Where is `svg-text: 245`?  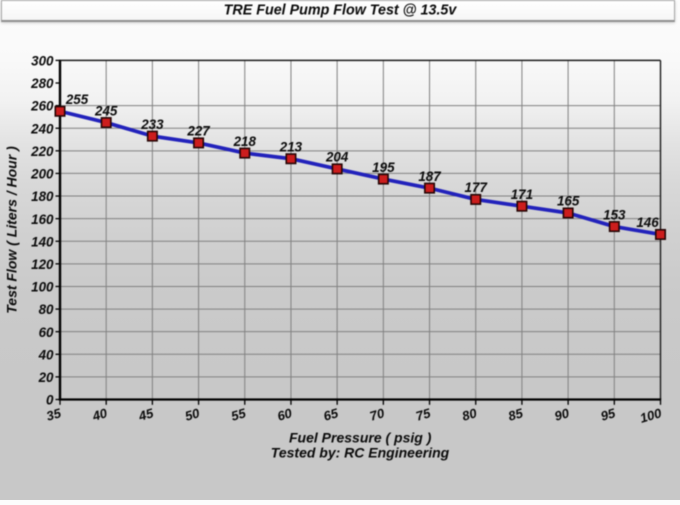 svg-text: 245 is located at coordinates (106, 110).